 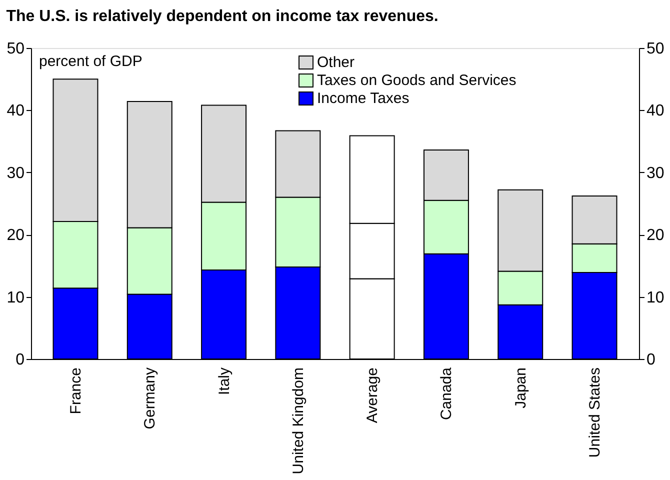 What do you see at coordinates (655, 235) in the screenshot?
I see `y2-tick-label: 20` at bounding box center [655, 235].